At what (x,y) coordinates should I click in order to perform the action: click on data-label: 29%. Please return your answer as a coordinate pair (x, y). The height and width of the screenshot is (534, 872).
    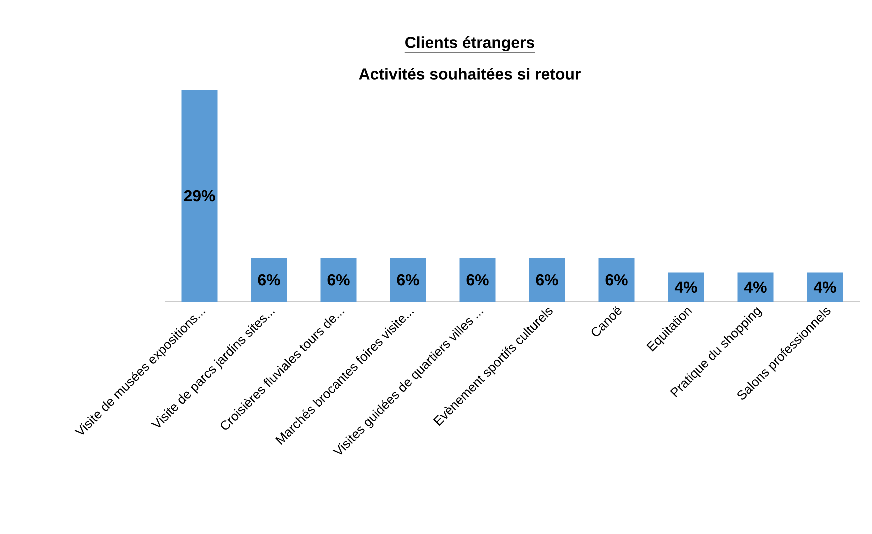
    Looking at the image, I should click on (200, 196).